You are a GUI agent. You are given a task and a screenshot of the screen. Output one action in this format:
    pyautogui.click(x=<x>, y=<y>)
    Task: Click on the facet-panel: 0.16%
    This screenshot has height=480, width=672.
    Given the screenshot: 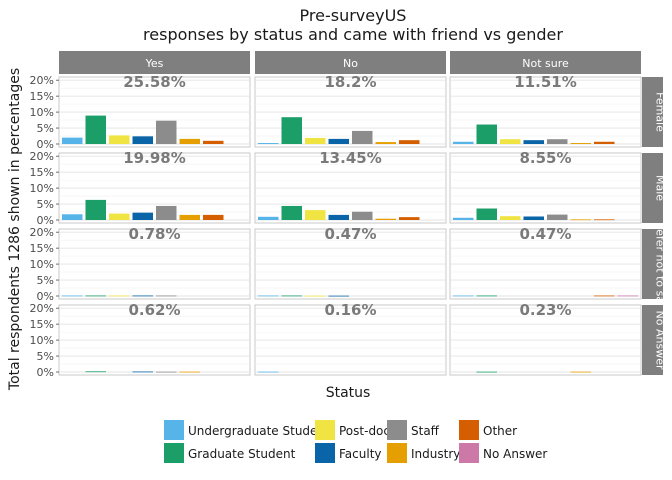 What is the action you would take?
    pyautogui.click(x=350, y=338)
    